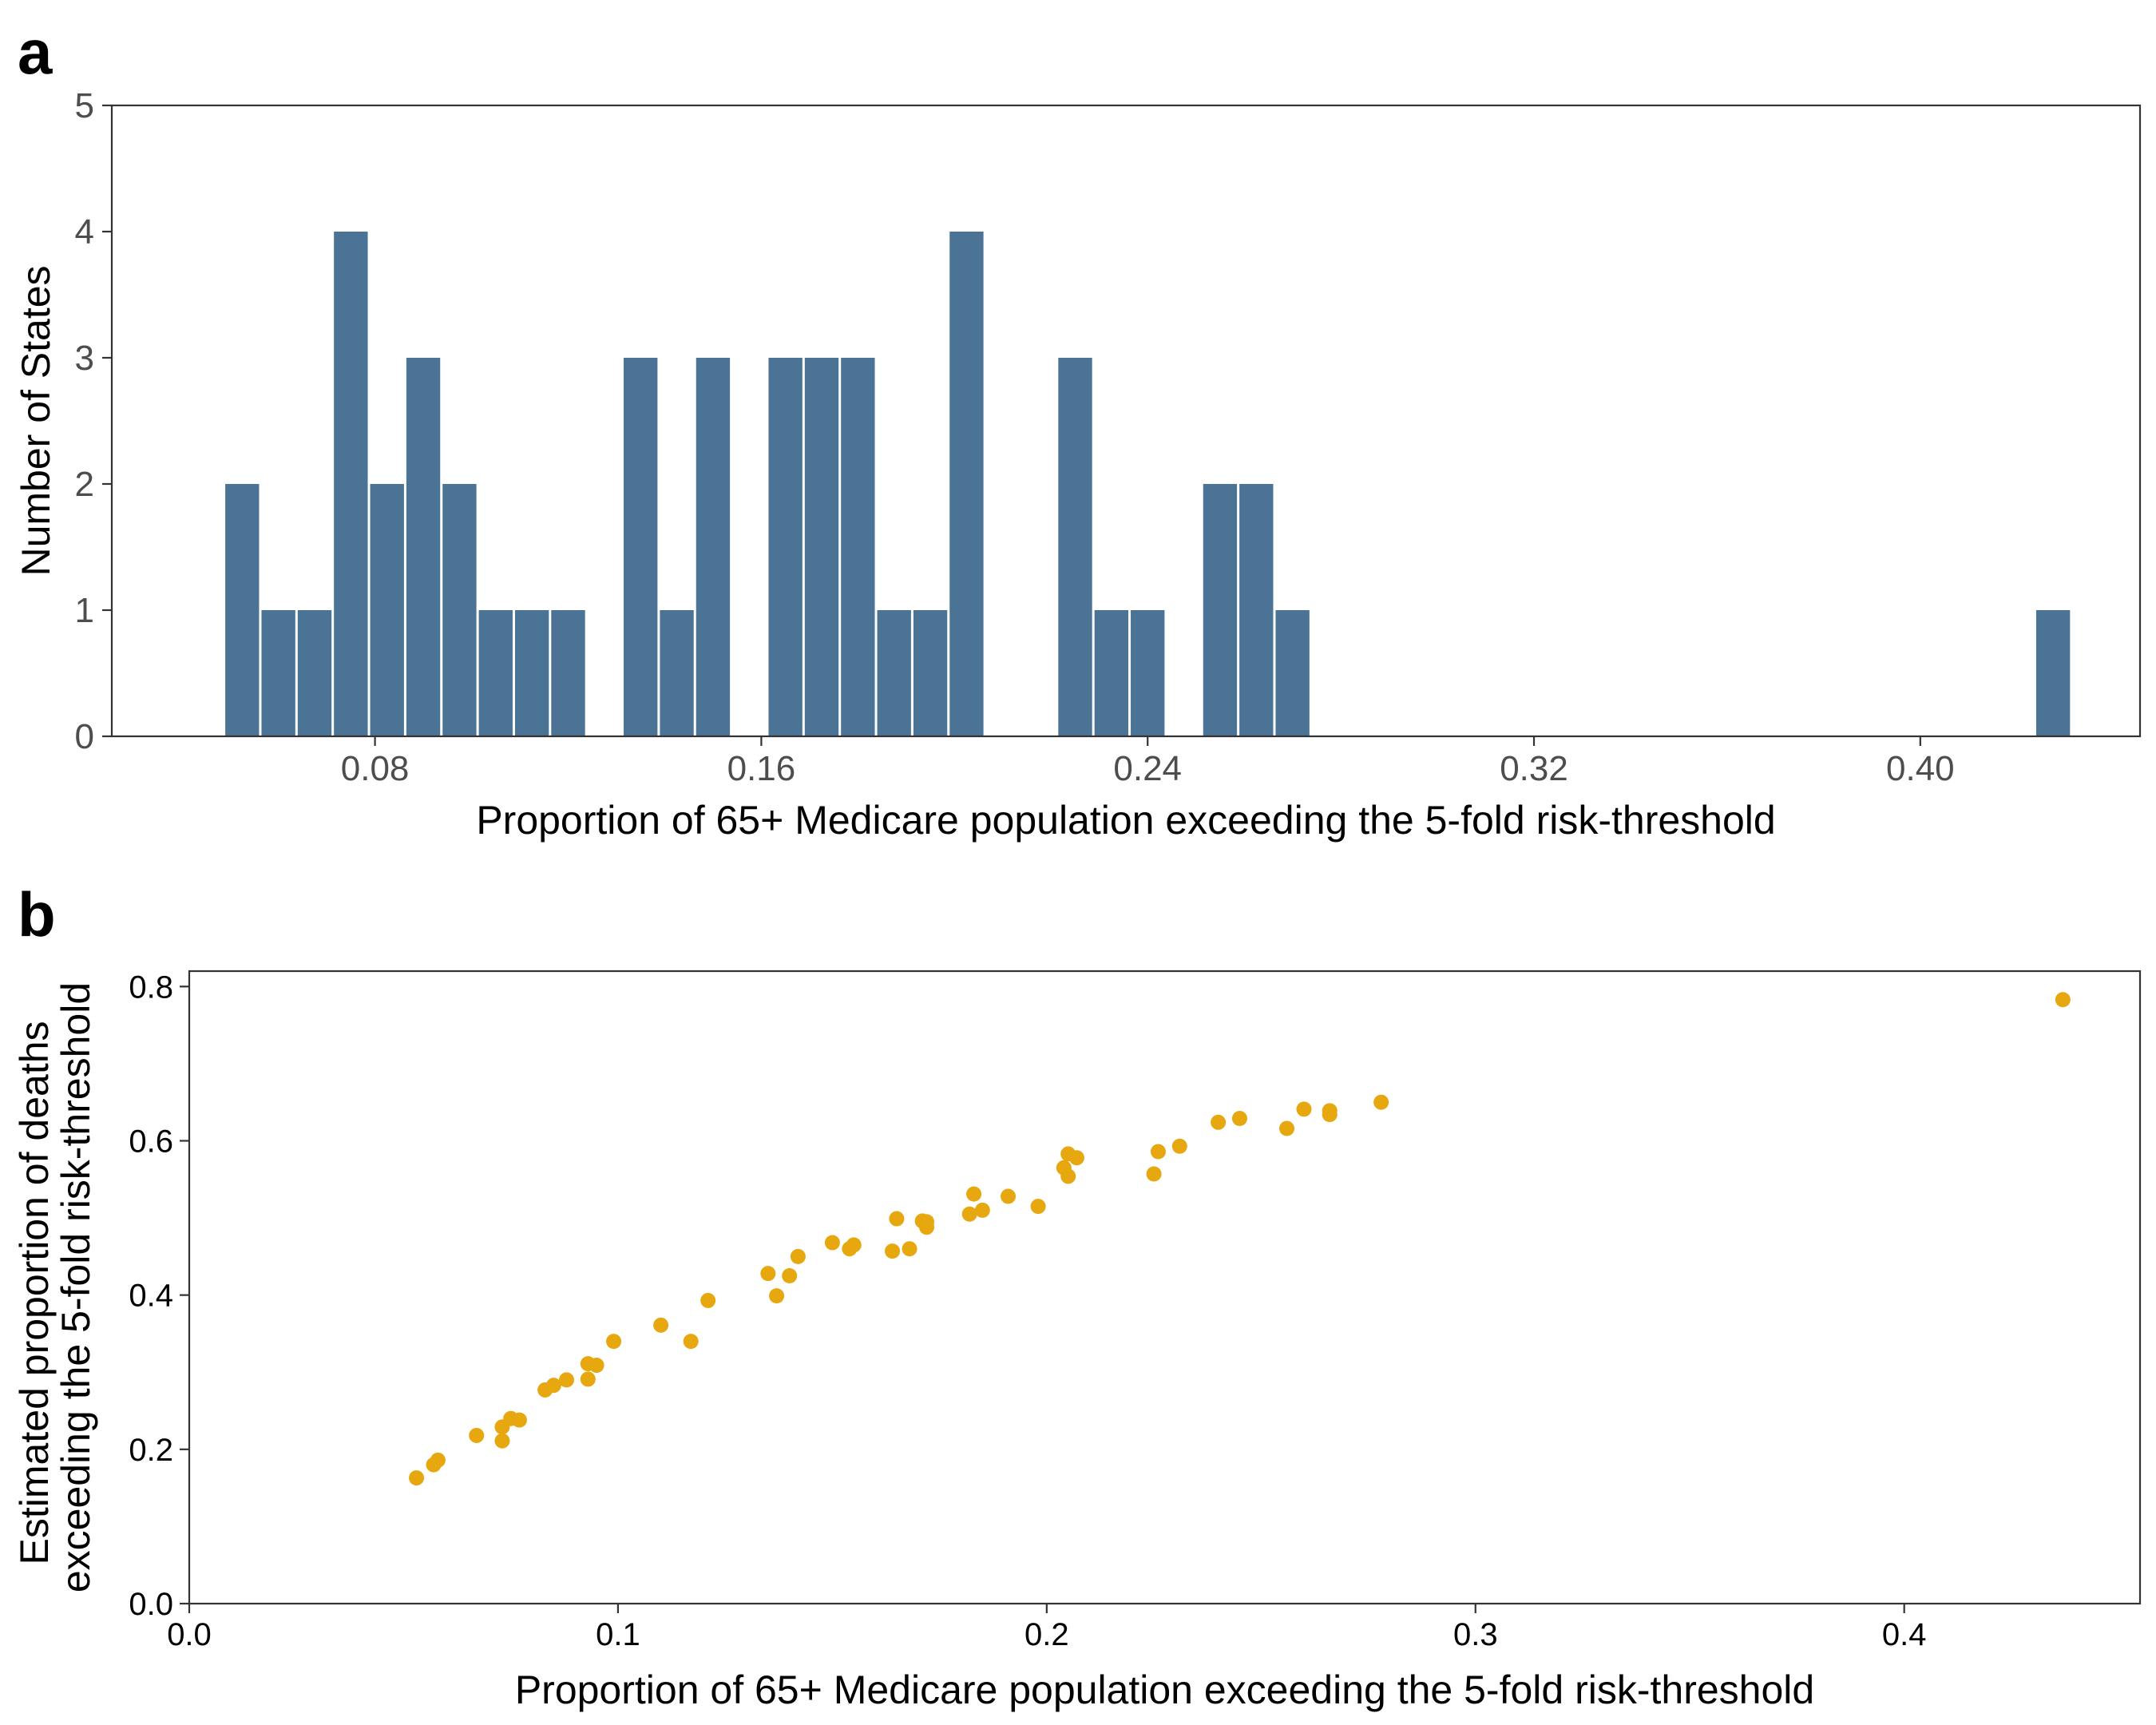 The width and height of the screenshot is (2156, 1725). I want to click on histogram-y-axis-title: Number of States, so click(36, 421).